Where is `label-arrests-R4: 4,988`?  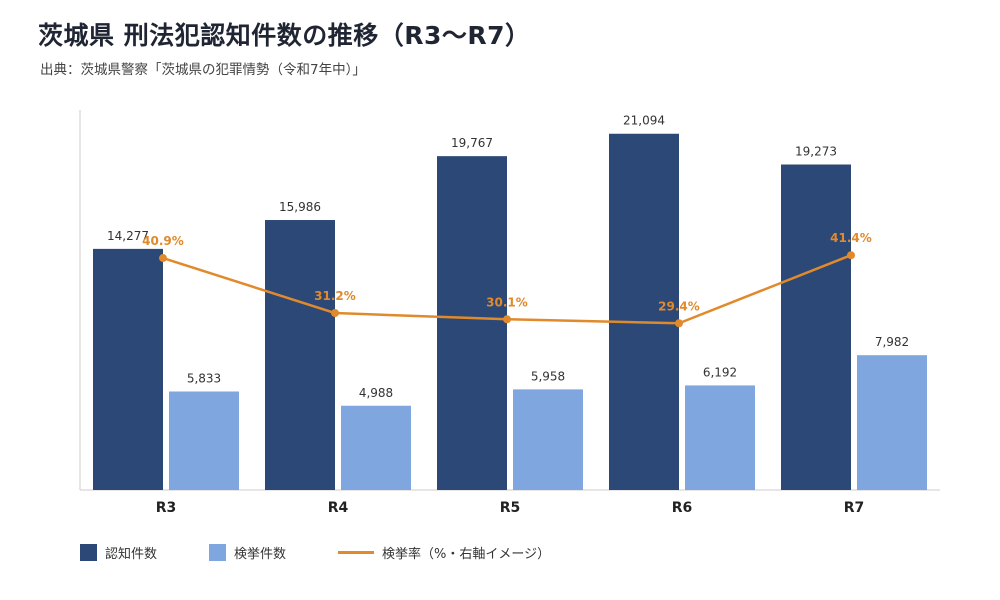
label-arrests-R4: 4,988 is located at coordinates (376, 393).